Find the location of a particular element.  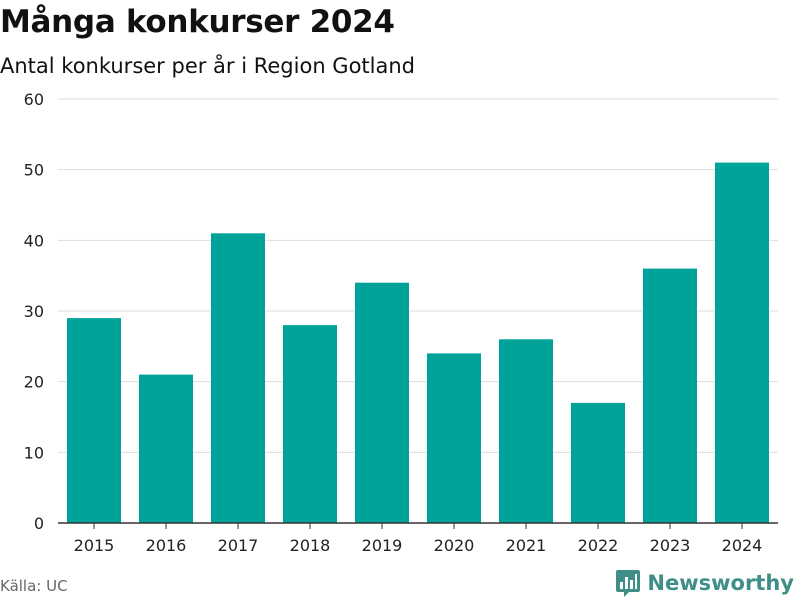

y-tick-label: 20 is located at coordinates (34, 382).